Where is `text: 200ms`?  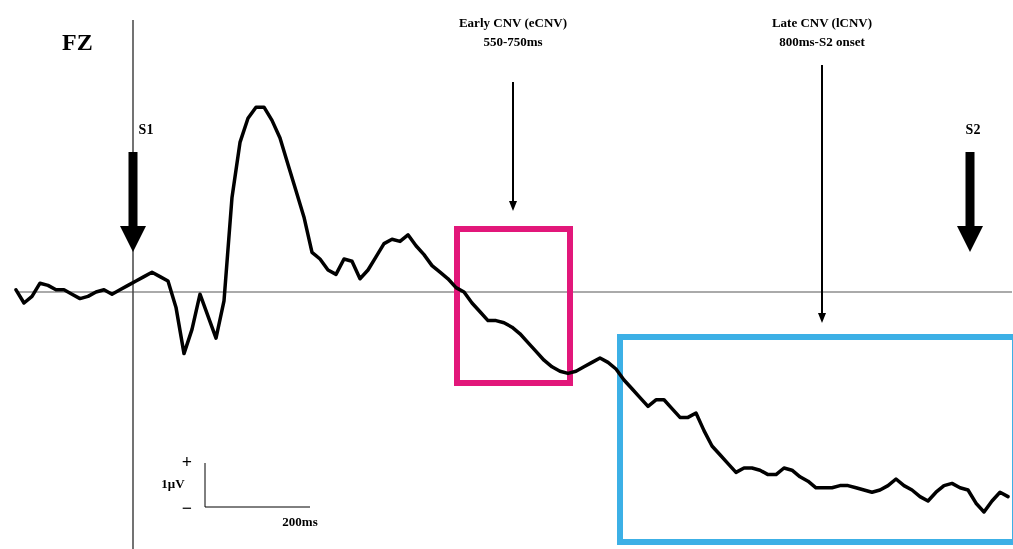 text: 200ms is located at coordinates (300, 521).